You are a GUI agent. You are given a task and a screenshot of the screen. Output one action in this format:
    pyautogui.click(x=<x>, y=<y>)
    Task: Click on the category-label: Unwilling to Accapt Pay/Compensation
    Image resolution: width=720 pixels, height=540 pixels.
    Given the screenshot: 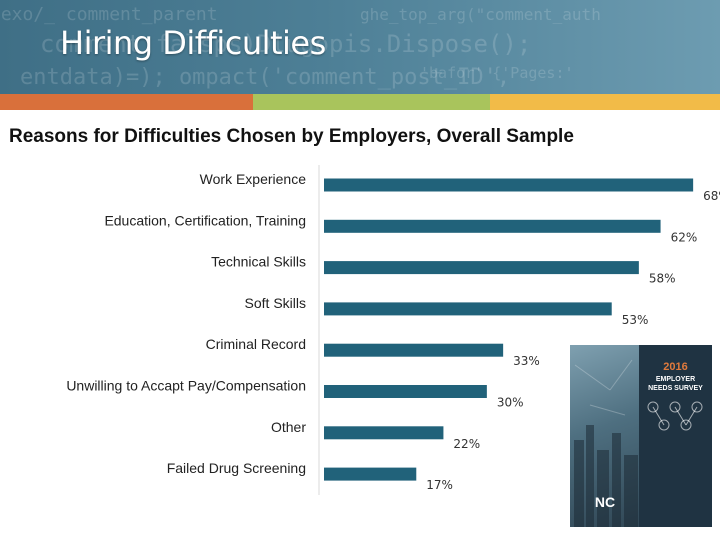 What is the action you would take?
    pyautogui.click(x=186, y=386)
    